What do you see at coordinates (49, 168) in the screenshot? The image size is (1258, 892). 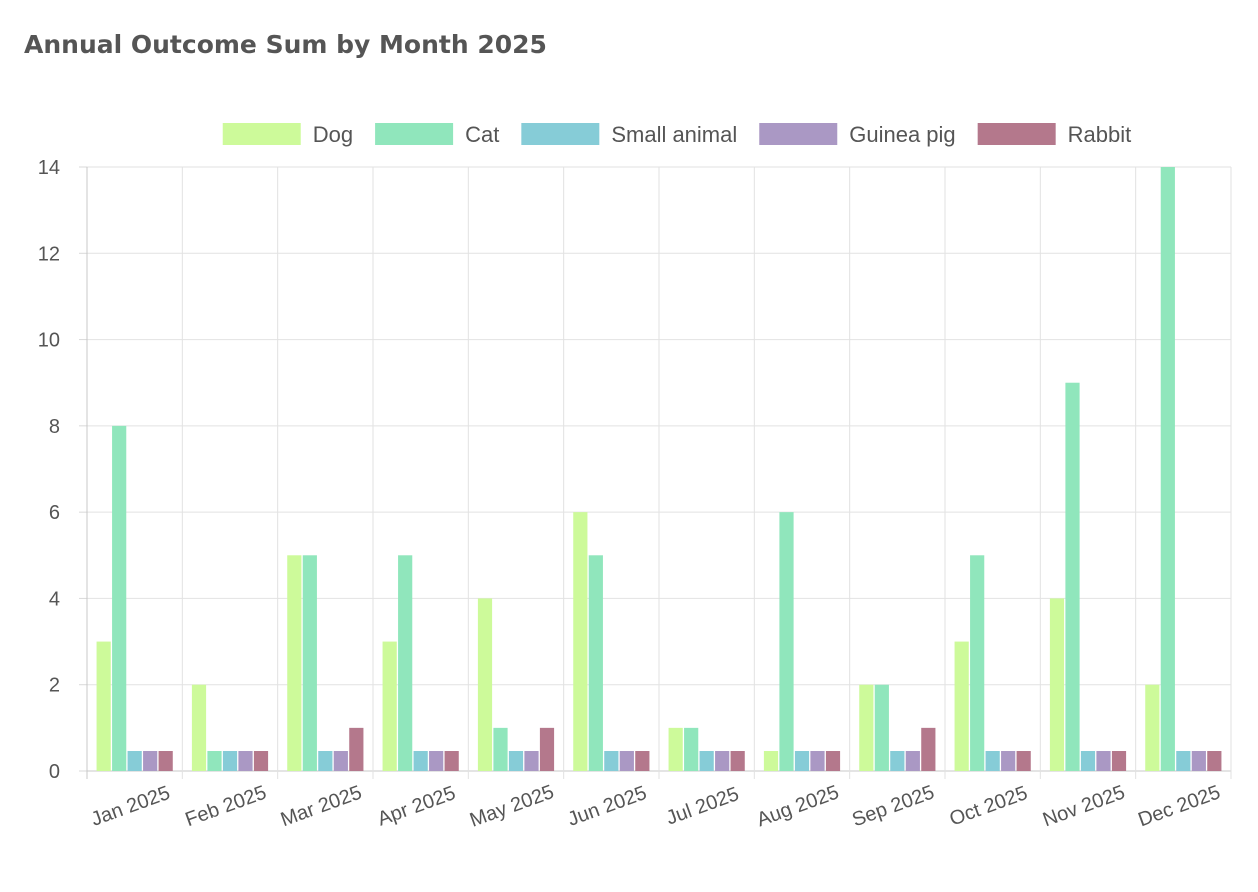 I see `y-tick-label: 14` at bounding box center [49, 168].